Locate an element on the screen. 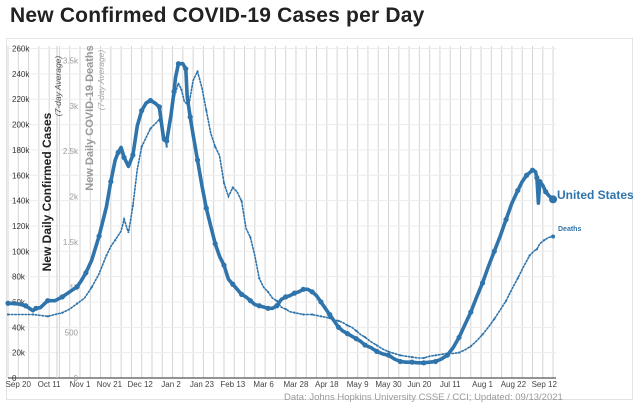 Image resolution: width=640 pixels, height=405 pixels. x-tick-label: Aug 22 is located at coordinates (514, 384).